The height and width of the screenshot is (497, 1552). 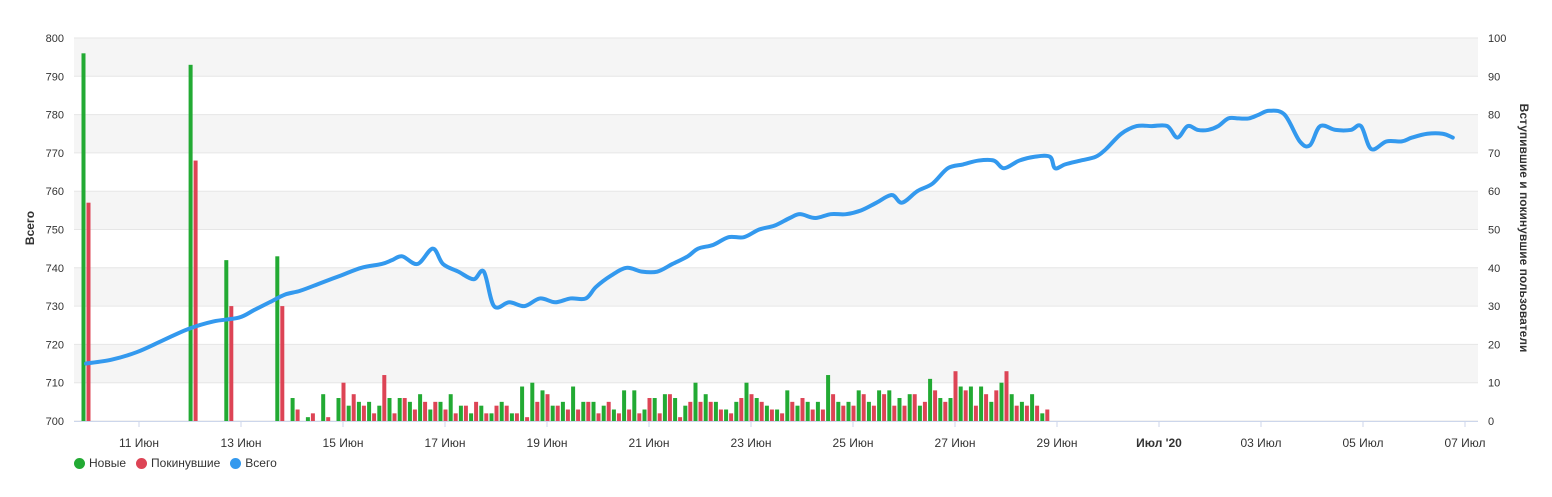 What do you see at coordinates (100, 463) in the screenshot?
I see `legend-item-new: Новые` at bounding box center [100, 463].